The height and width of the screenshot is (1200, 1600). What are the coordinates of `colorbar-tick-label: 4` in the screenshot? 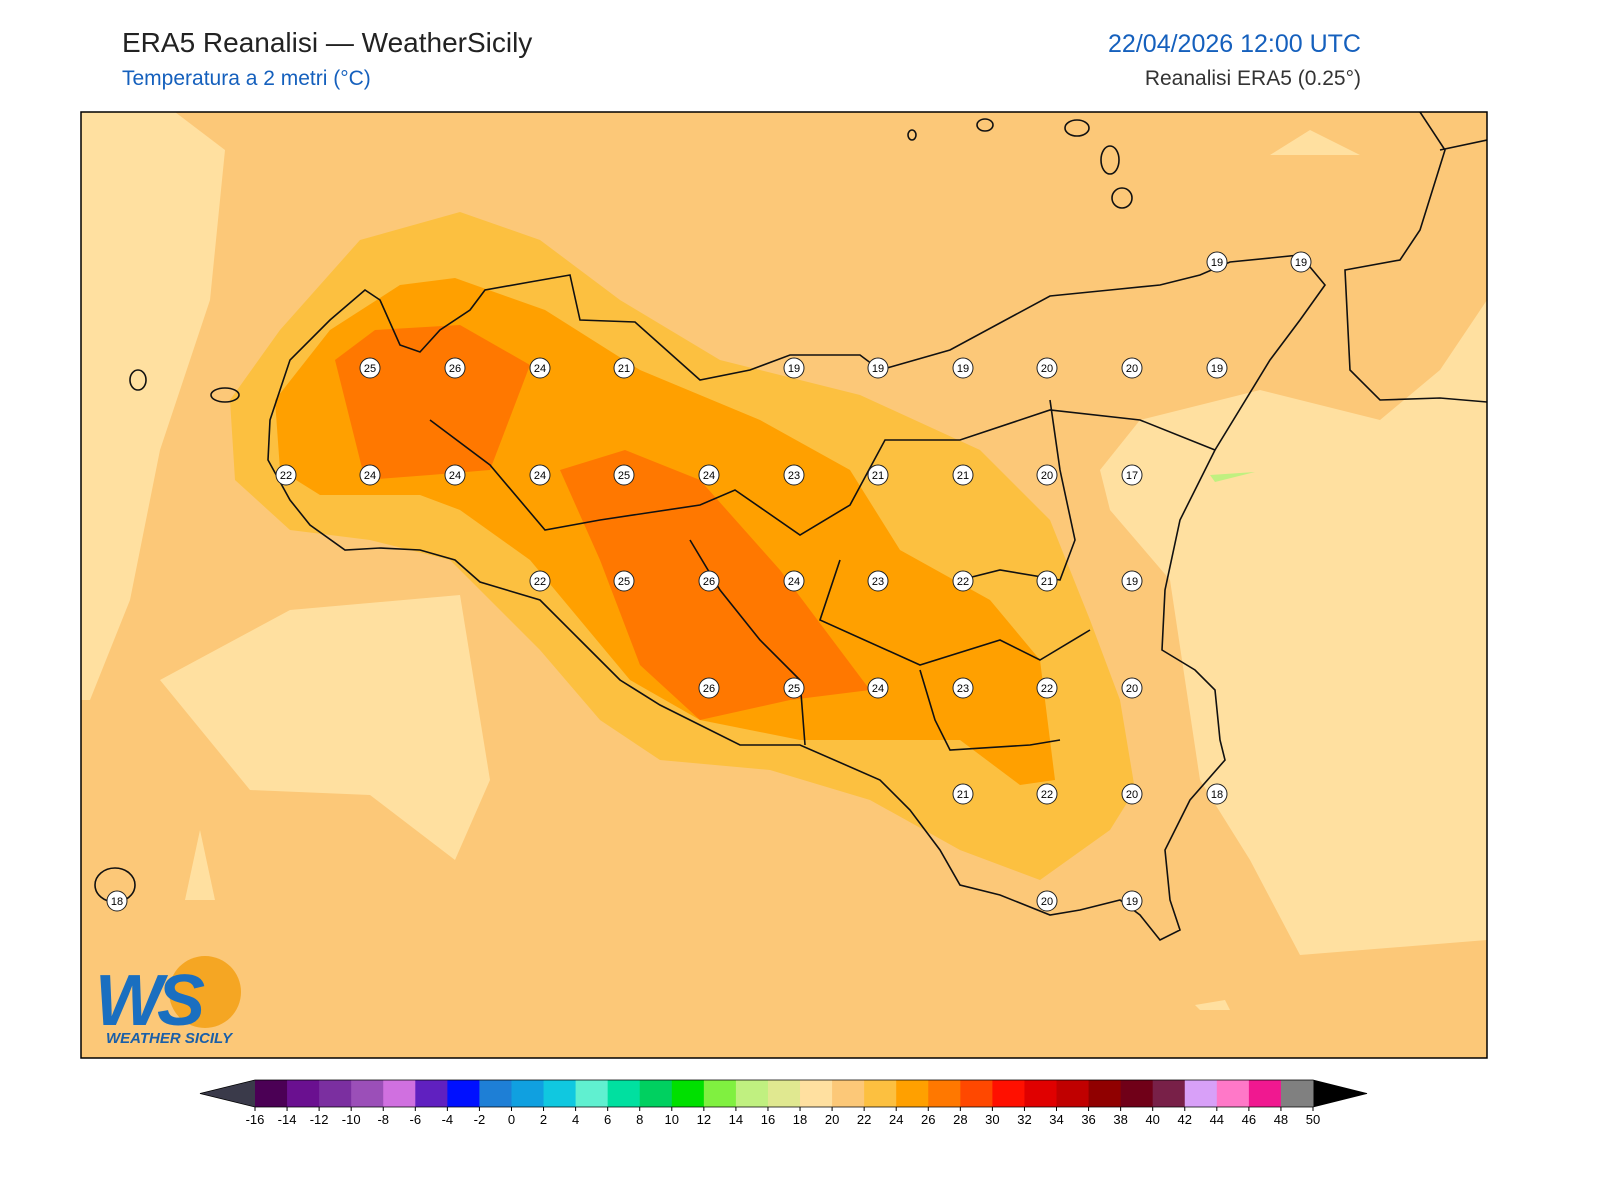 It's located at (575, 1119).